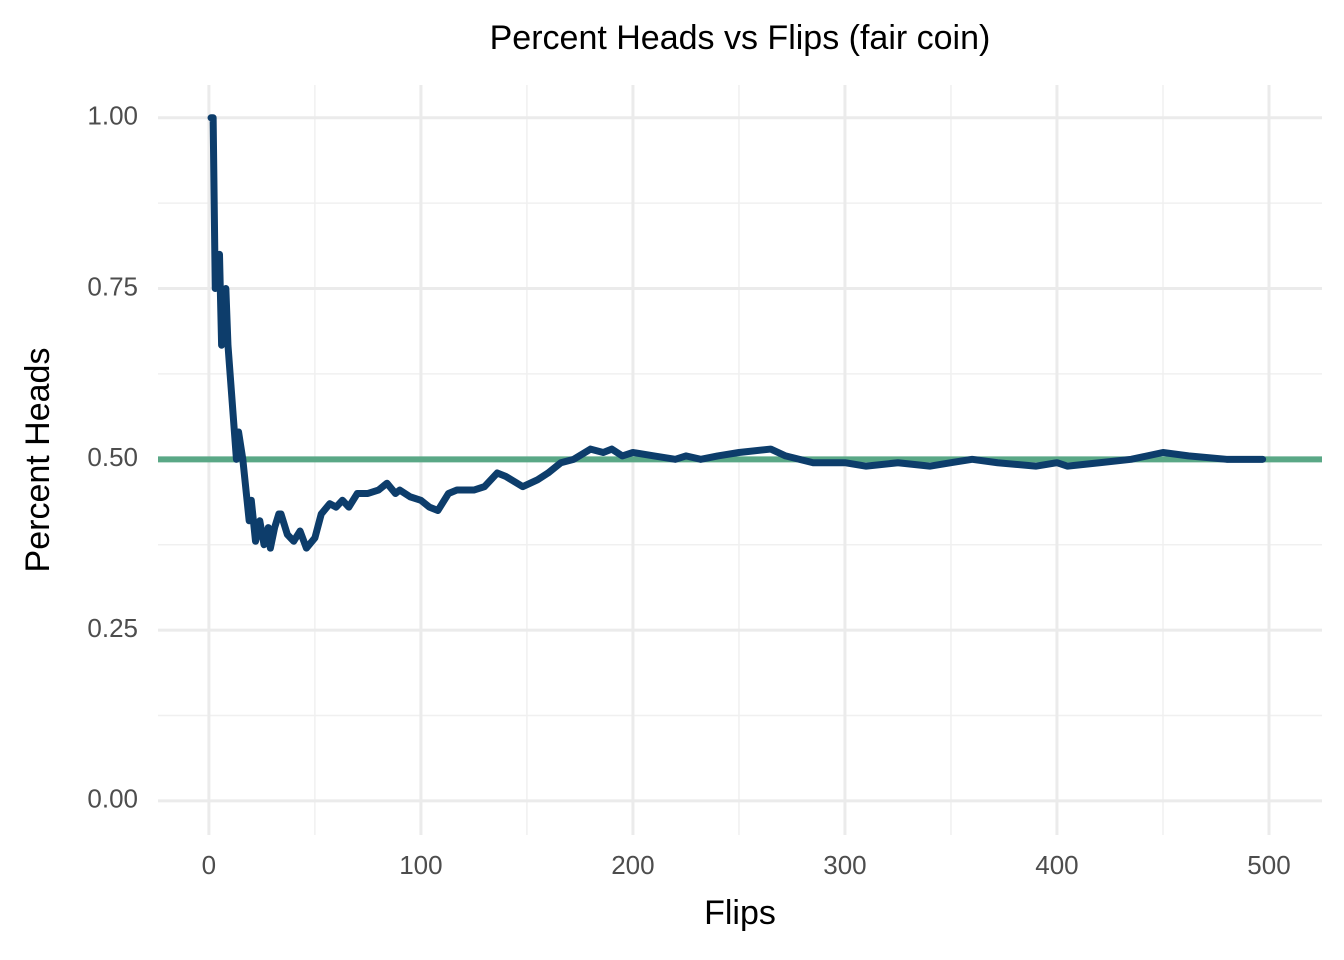  What do you see at coordinates (740, 38) in the screenshot?
I see `chart-title: Percent Heads vs Flips (fair coin)` at bounding box center [740, 38].